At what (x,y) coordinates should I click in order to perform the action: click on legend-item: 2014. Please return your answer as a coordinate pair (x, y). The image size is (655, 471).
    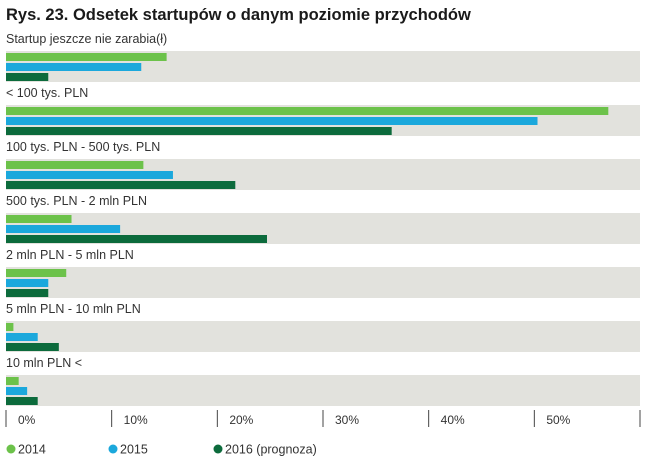
    Looking at the image, I should click on (26, 450).